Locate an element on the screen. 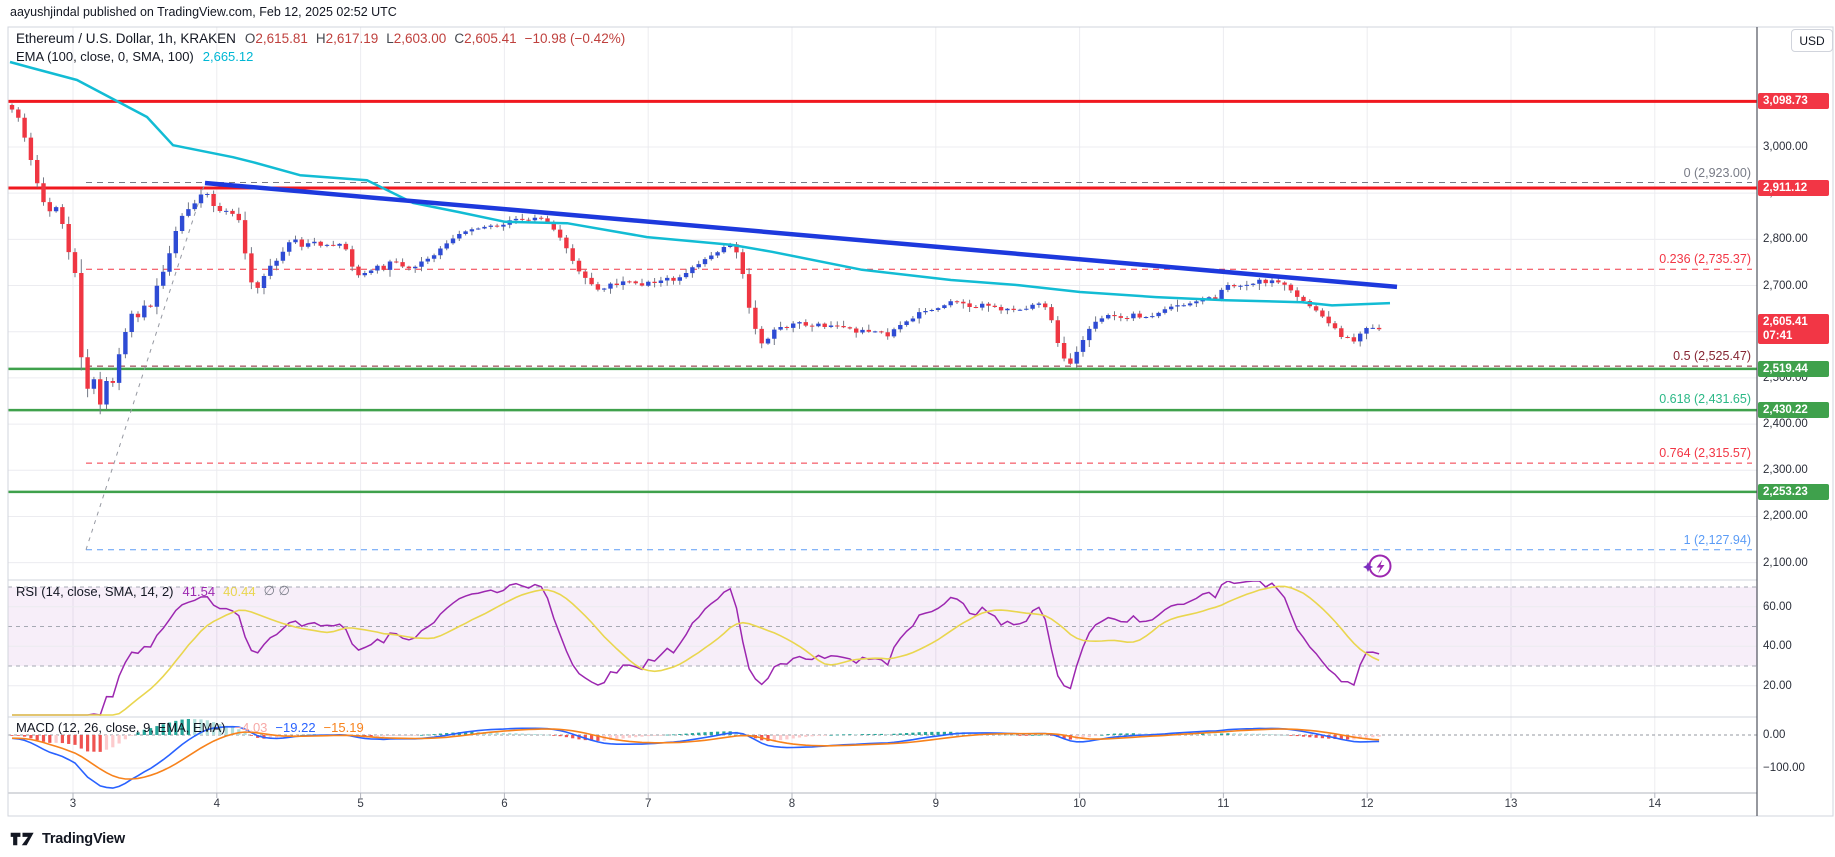  macd-legend-title: MACD (12, 26, close, 9, EMA, EMA) is located at coordinates (121, 727).